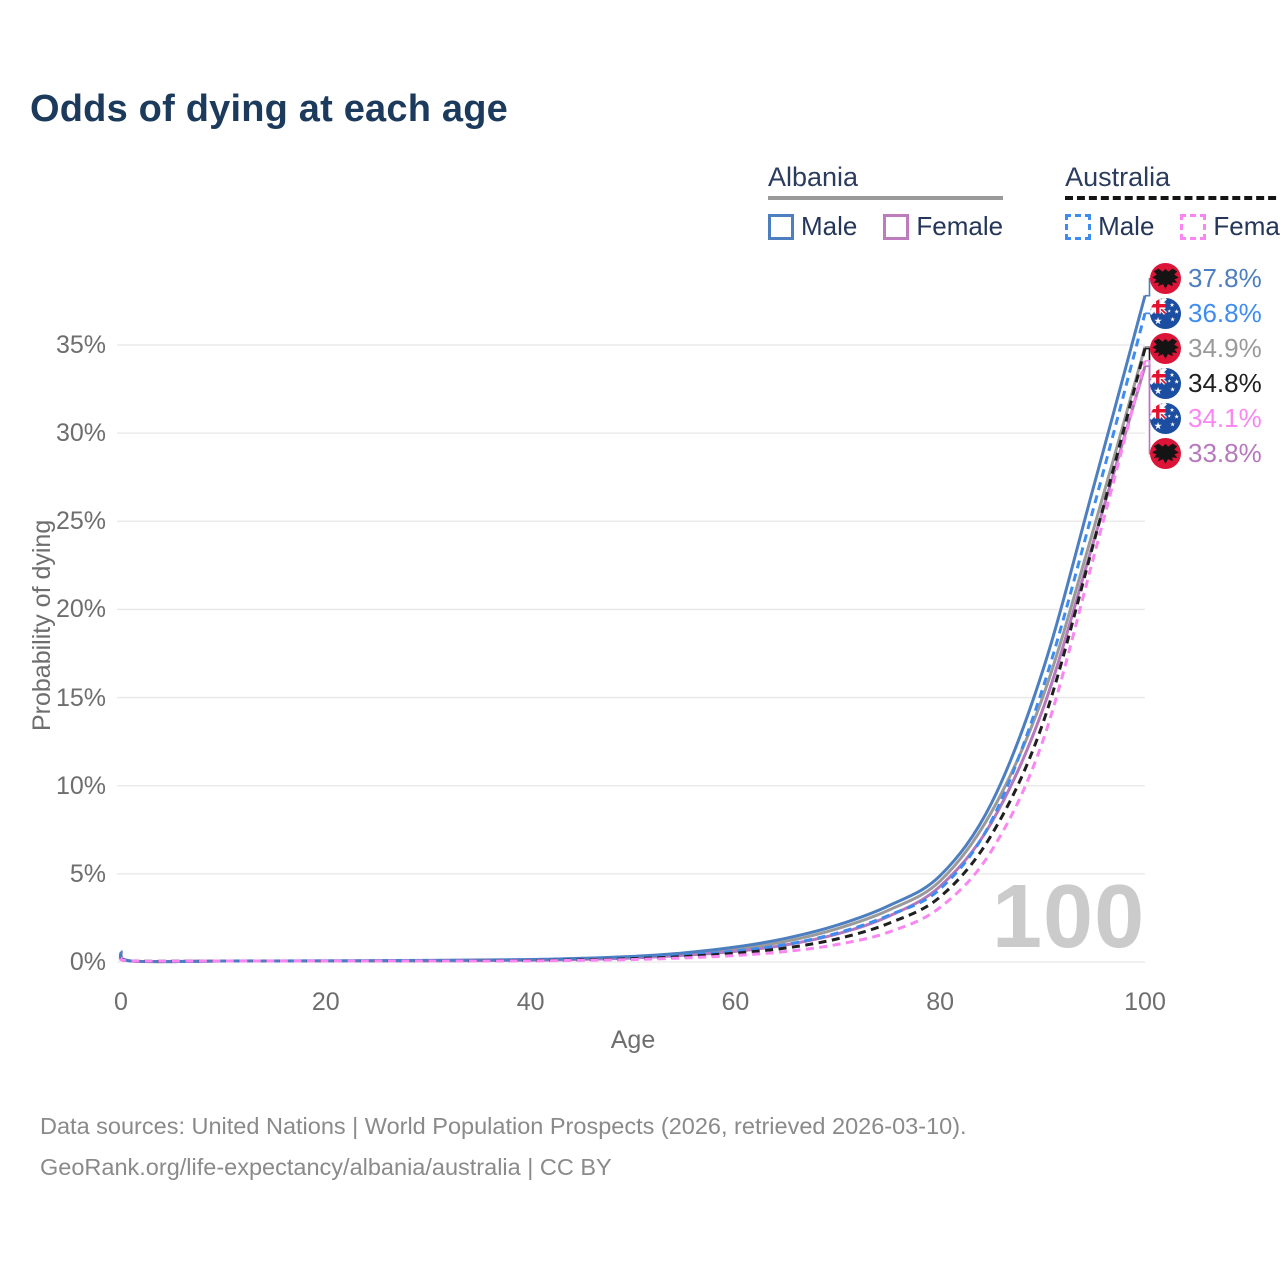 The height and width of the screenshot is (1280, 1280). Describe the element at coordinates (325, 1002) in the screenshot. I see `x-tick-label: 20` at that location.